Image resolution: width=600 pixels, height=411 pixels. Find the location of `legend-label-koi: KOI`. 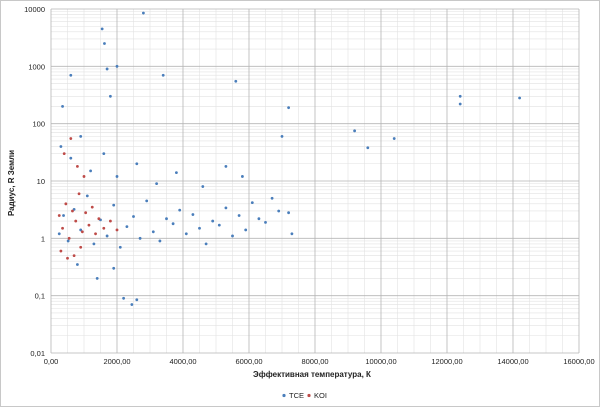

legend-label-koi: KOI is located at coordinates (320, 395).